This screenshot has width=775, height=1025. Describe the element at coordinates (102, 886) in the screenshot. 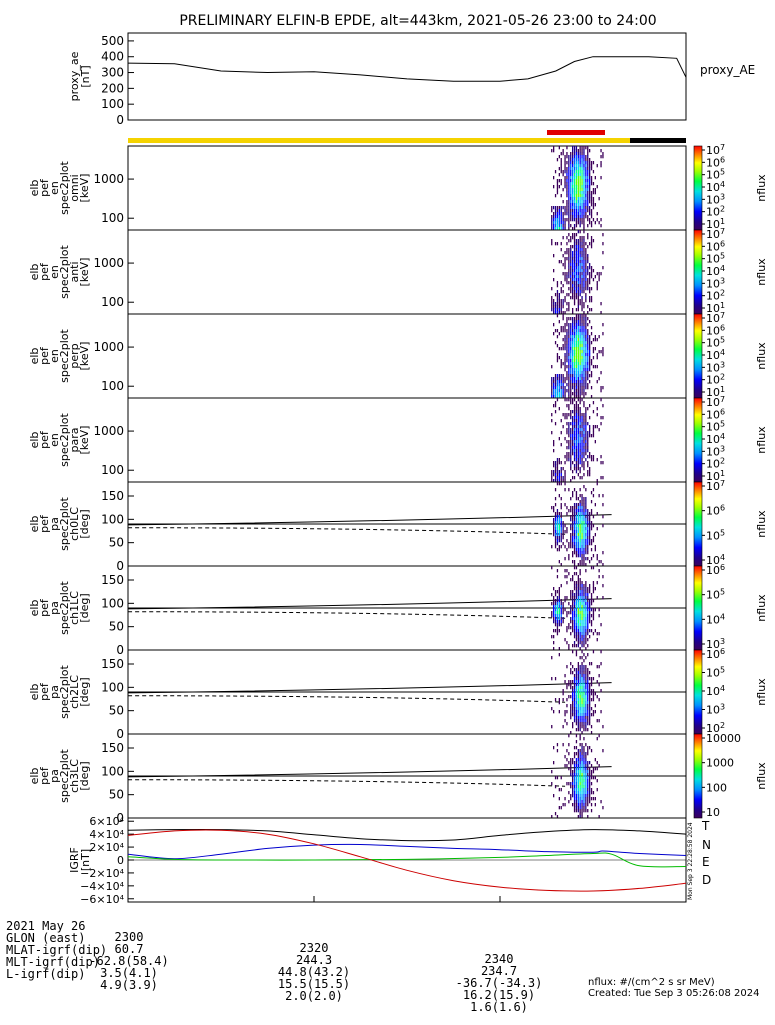

I see `y-tick-label: −4×10⁴` at that location.